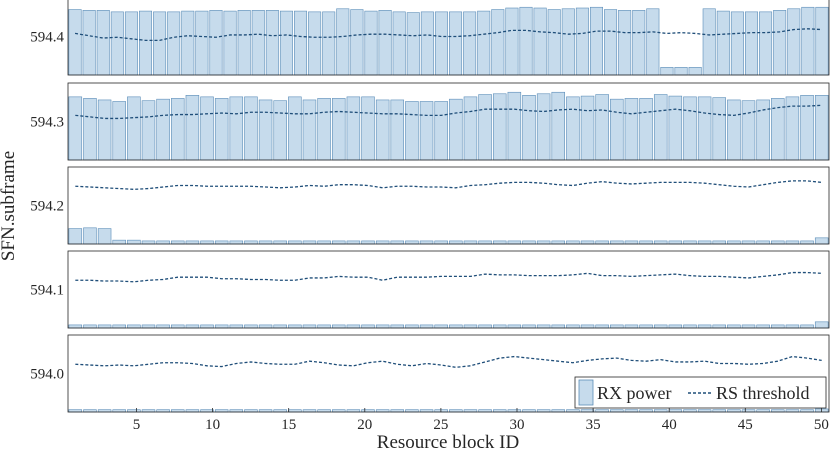  What do you see at coordinates (745, 425) in the screenshot?
I see `x-tick-label-45: 45` at bounding box center [745, 425].